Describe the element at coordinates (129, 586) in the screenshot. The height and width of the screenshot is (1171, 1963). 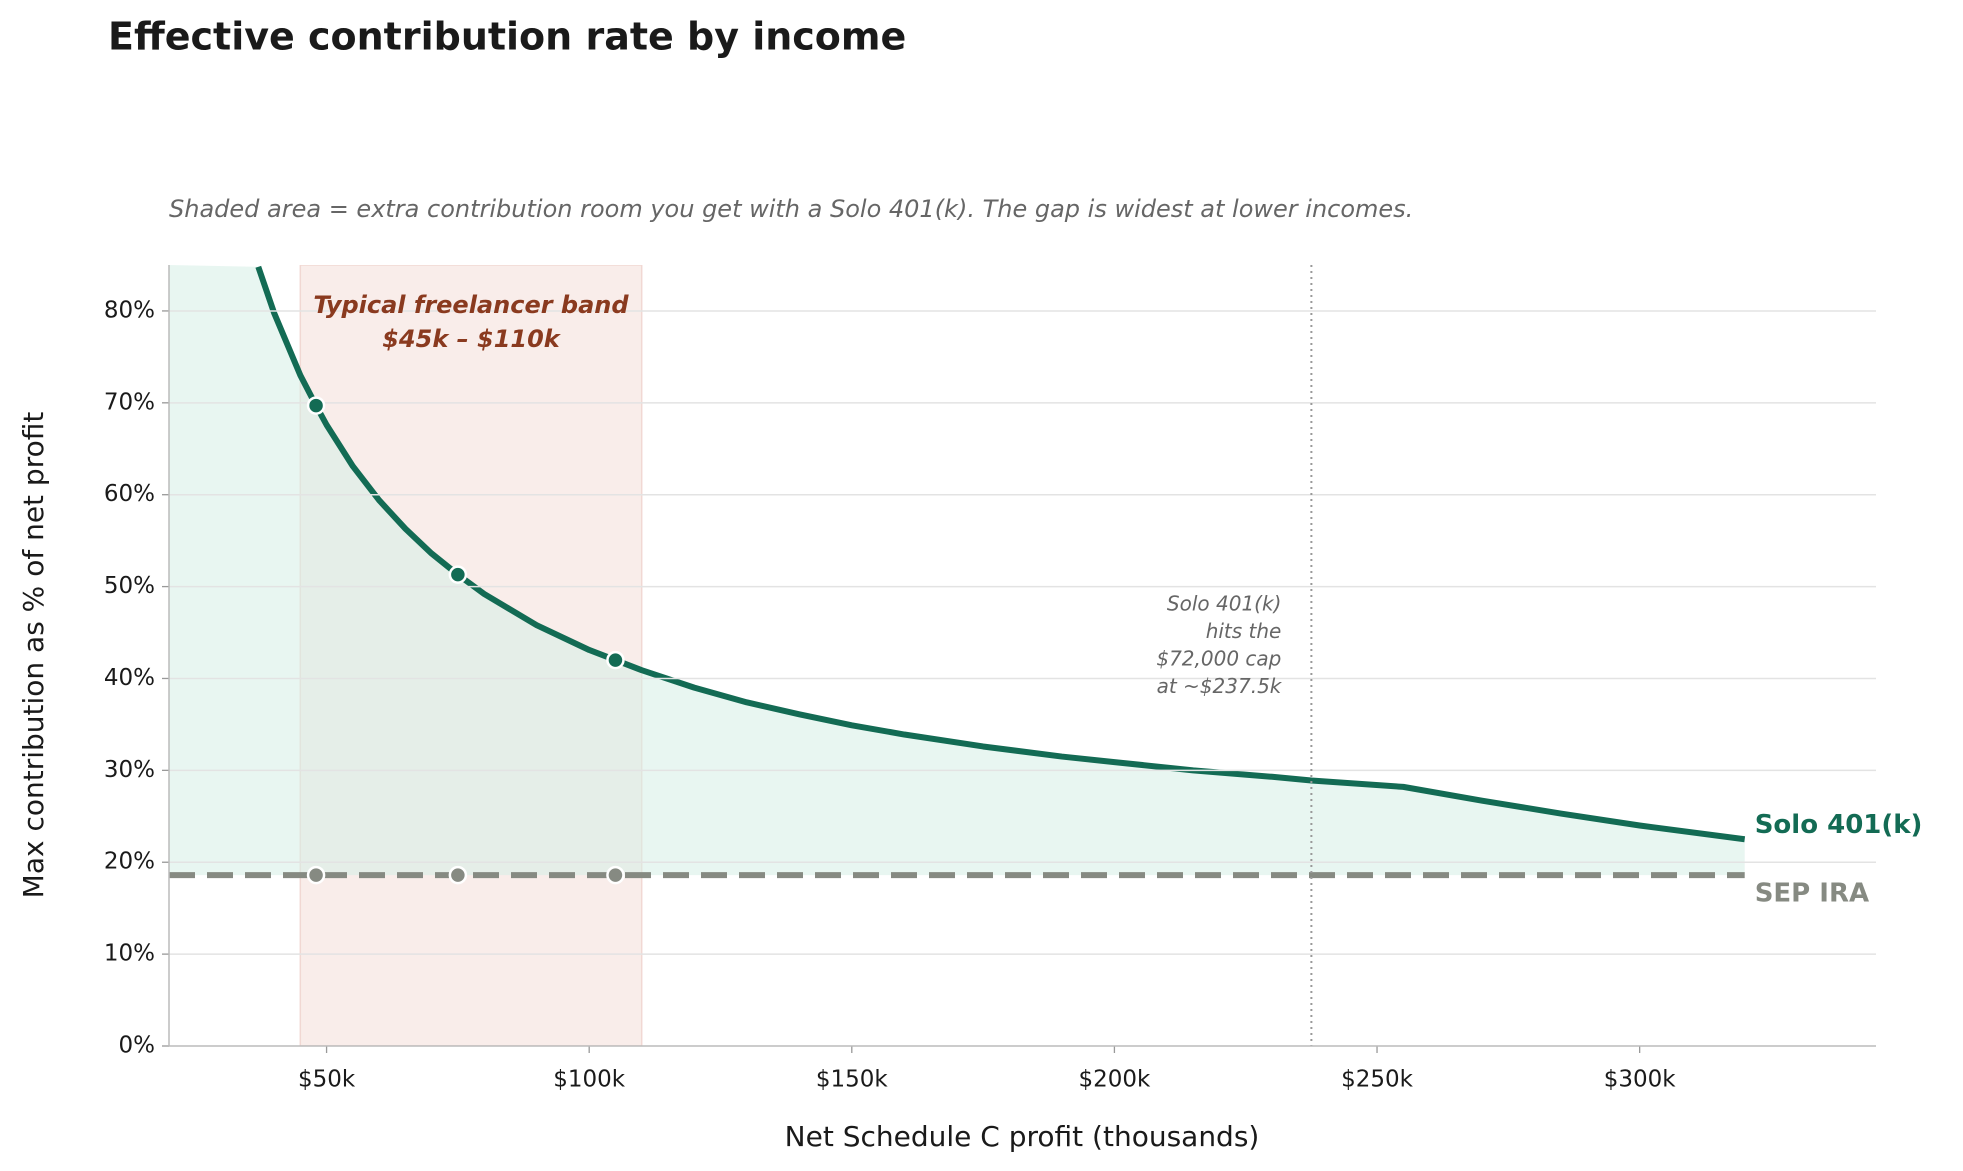
I see `y-tick-label: 50%` at that location.